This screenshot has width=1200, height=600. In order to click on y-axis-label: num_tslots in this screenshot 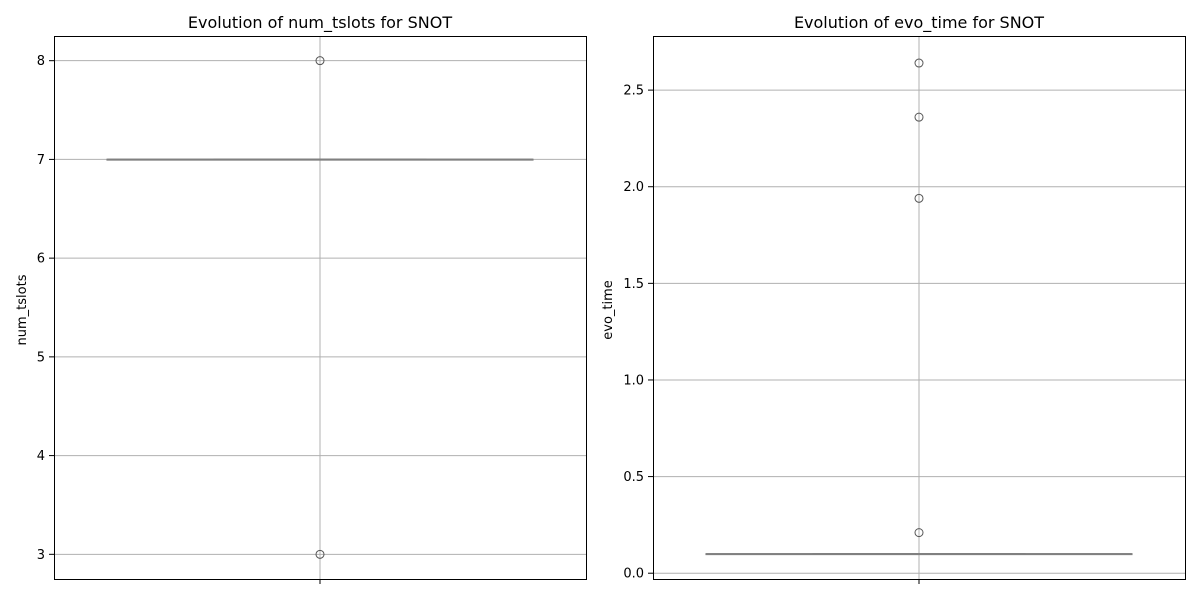, I will do `click(22, 309)`.